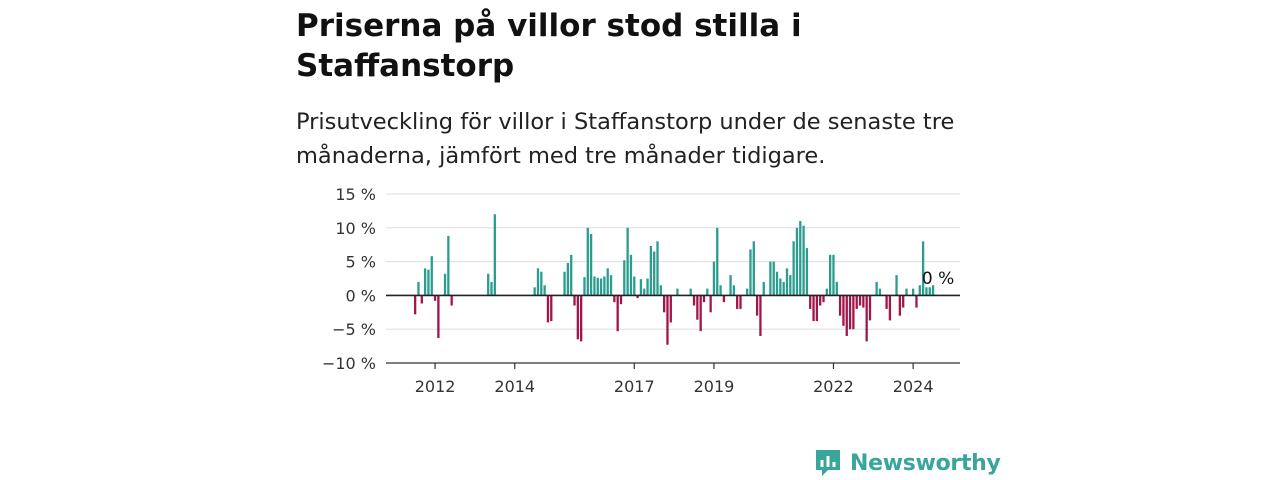  Describe the element at coordinates (714, 386) in the screenshot. I see `x-tick-label: 2019` at that location.